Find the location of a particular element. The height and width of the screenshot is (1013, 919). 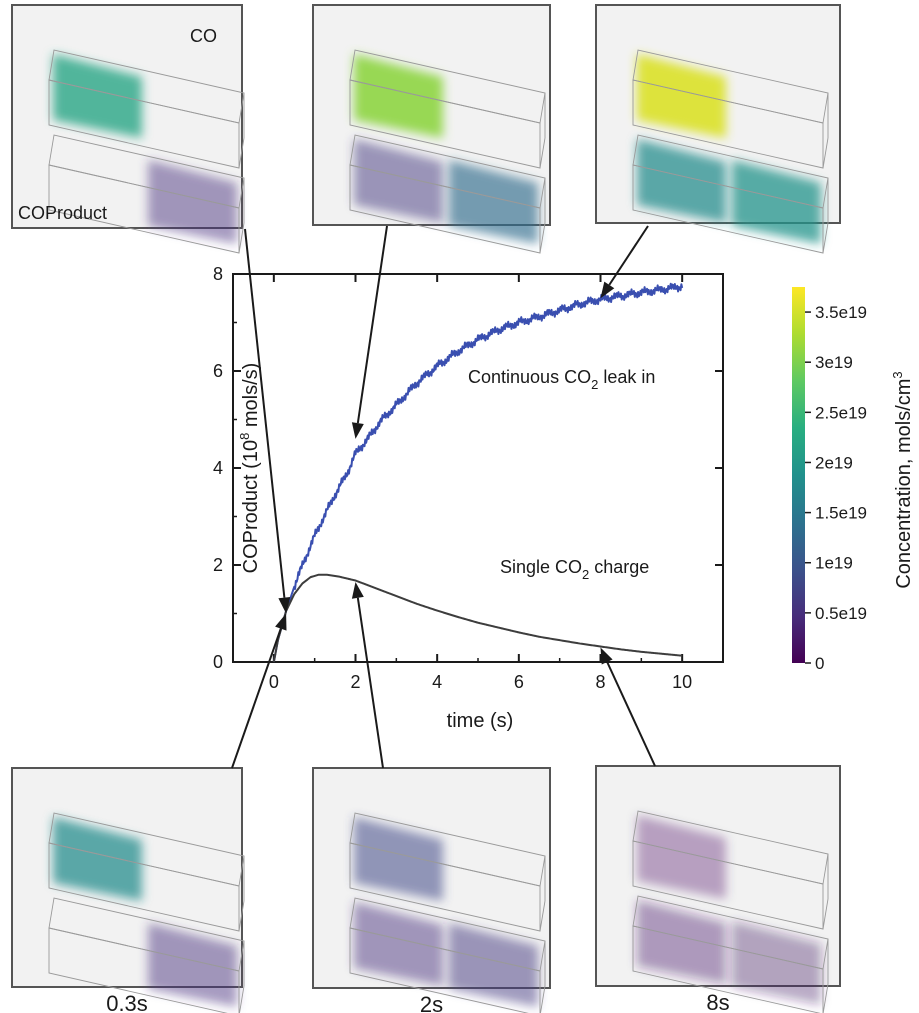

time-label: 0.3s is located at coordinates (127, 1002).